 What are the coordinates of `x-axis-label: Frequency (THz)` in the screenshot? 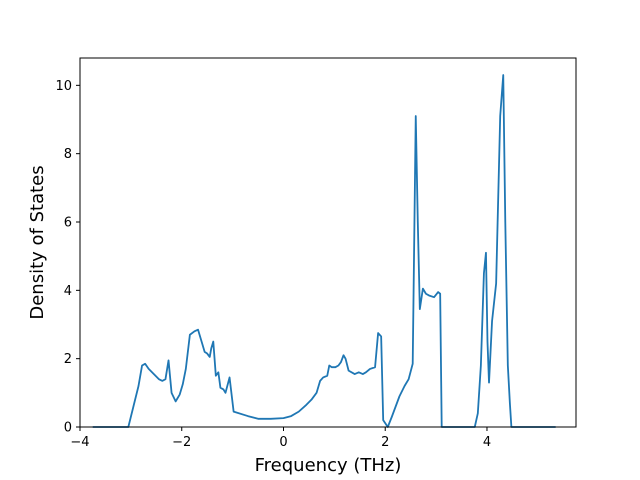 It's located at (328, 465).